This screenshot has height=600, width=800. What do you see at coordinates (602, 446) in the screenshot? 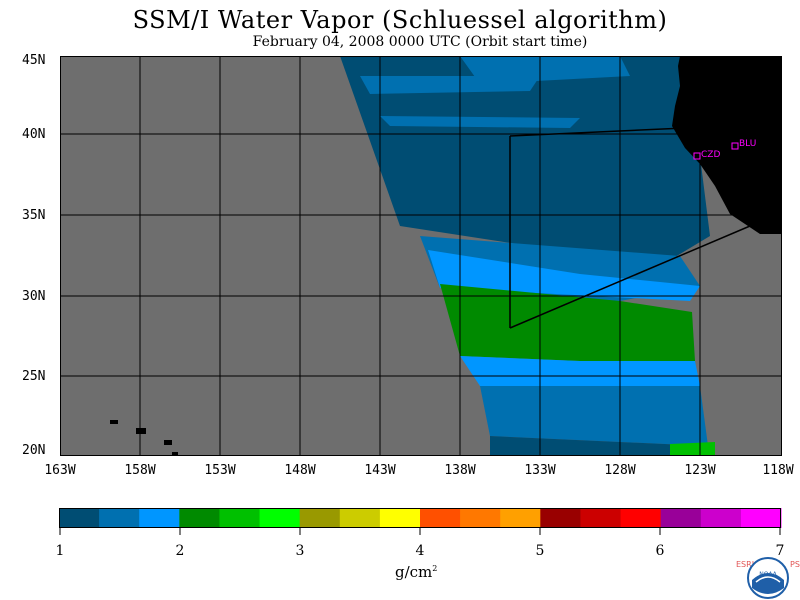
I see `swath-band-dark-blue-south` at bounding box center [602, 446].